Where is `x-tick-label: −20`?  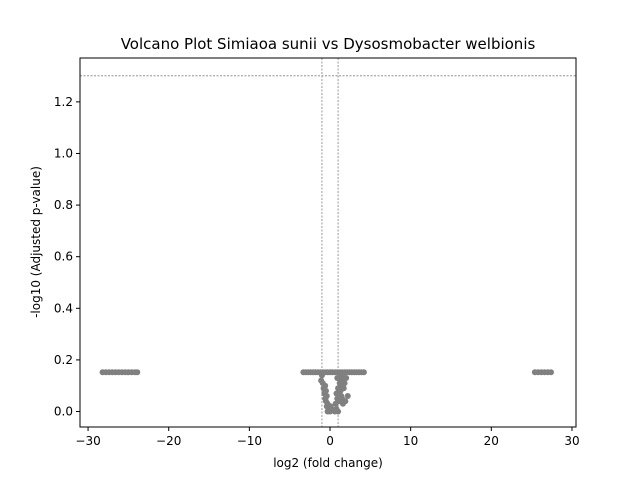 x-tick-label: −20 is located at coordinates (168, 441).